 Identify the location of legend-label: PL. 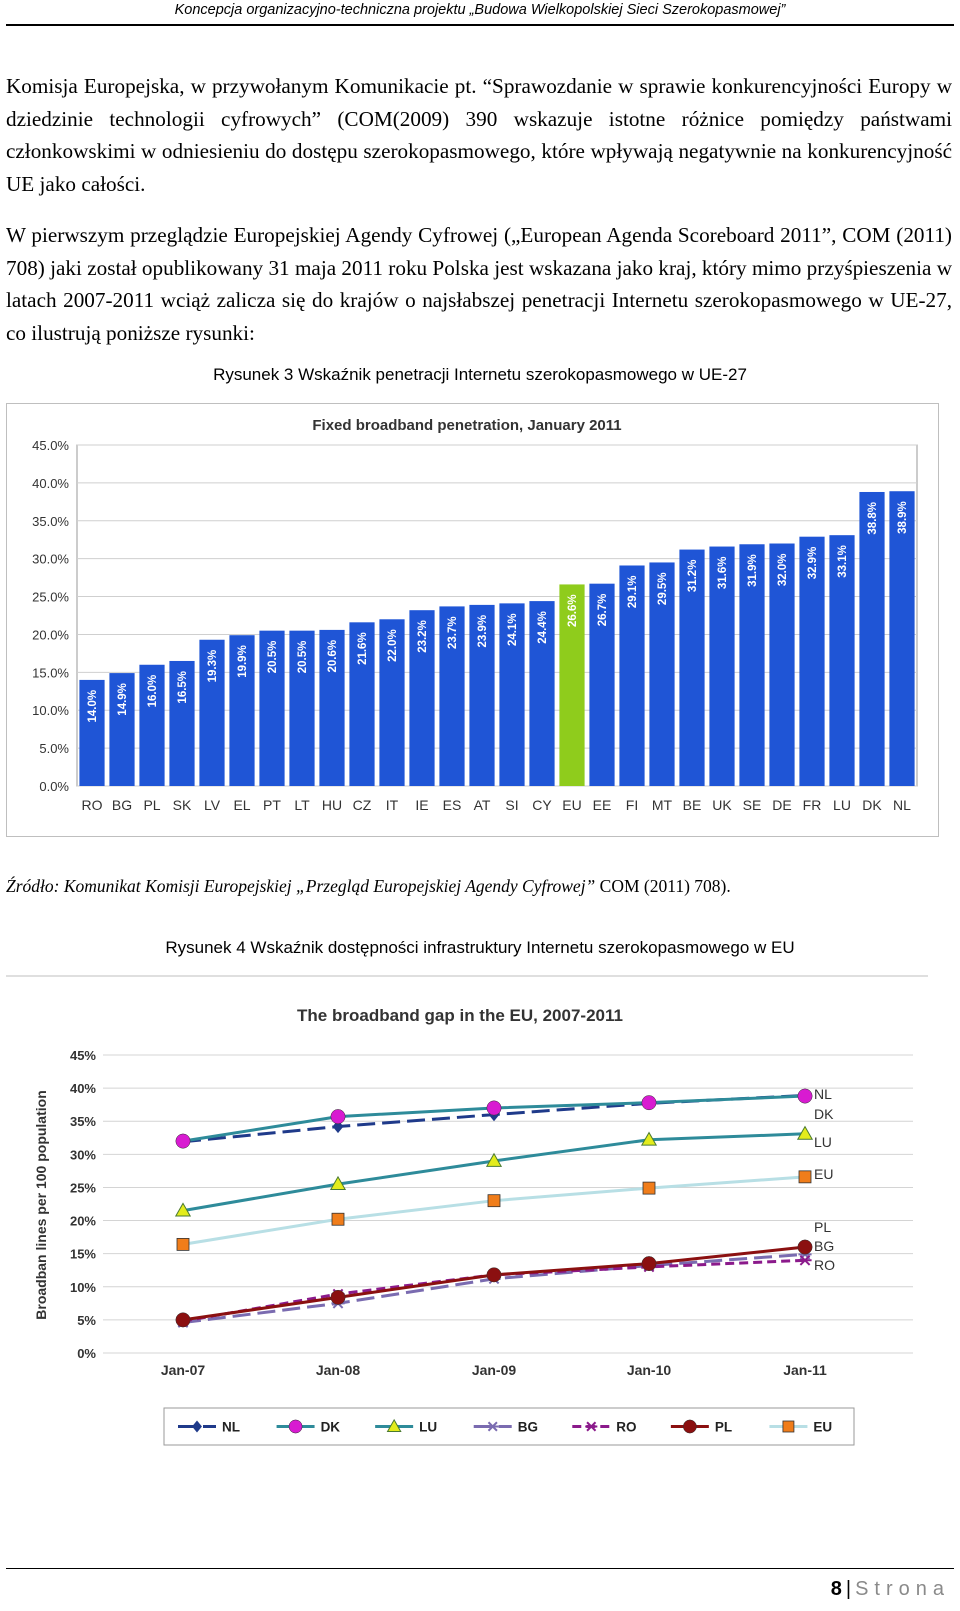
(723, 1427).